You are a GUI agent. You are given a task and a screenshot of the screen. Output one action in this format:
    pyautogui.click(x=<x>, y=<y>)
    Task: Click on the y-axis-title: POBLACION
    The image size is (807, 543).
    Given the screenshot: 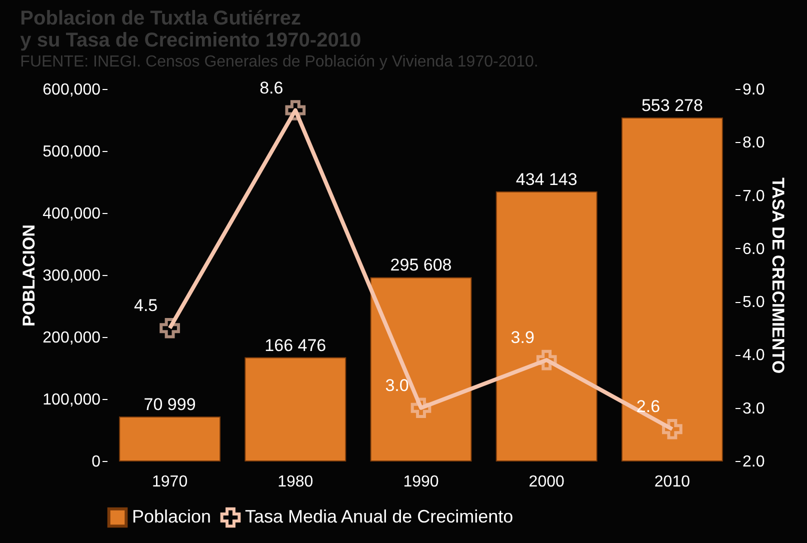 What is the action you would take?
    pyautogui.click(x=29, y=275)
    